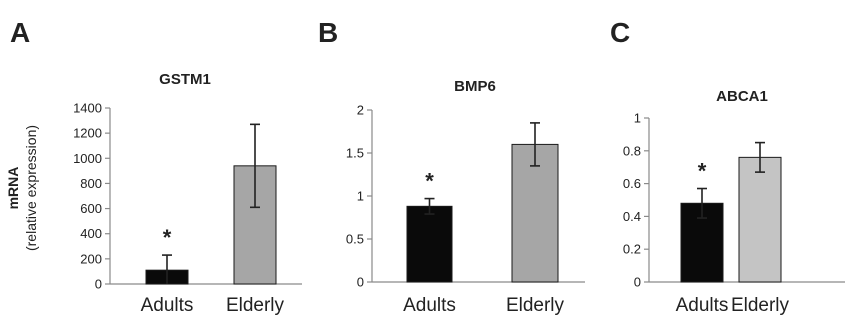  I want to click on y-tick-label: 0.8, so click(632, 150).